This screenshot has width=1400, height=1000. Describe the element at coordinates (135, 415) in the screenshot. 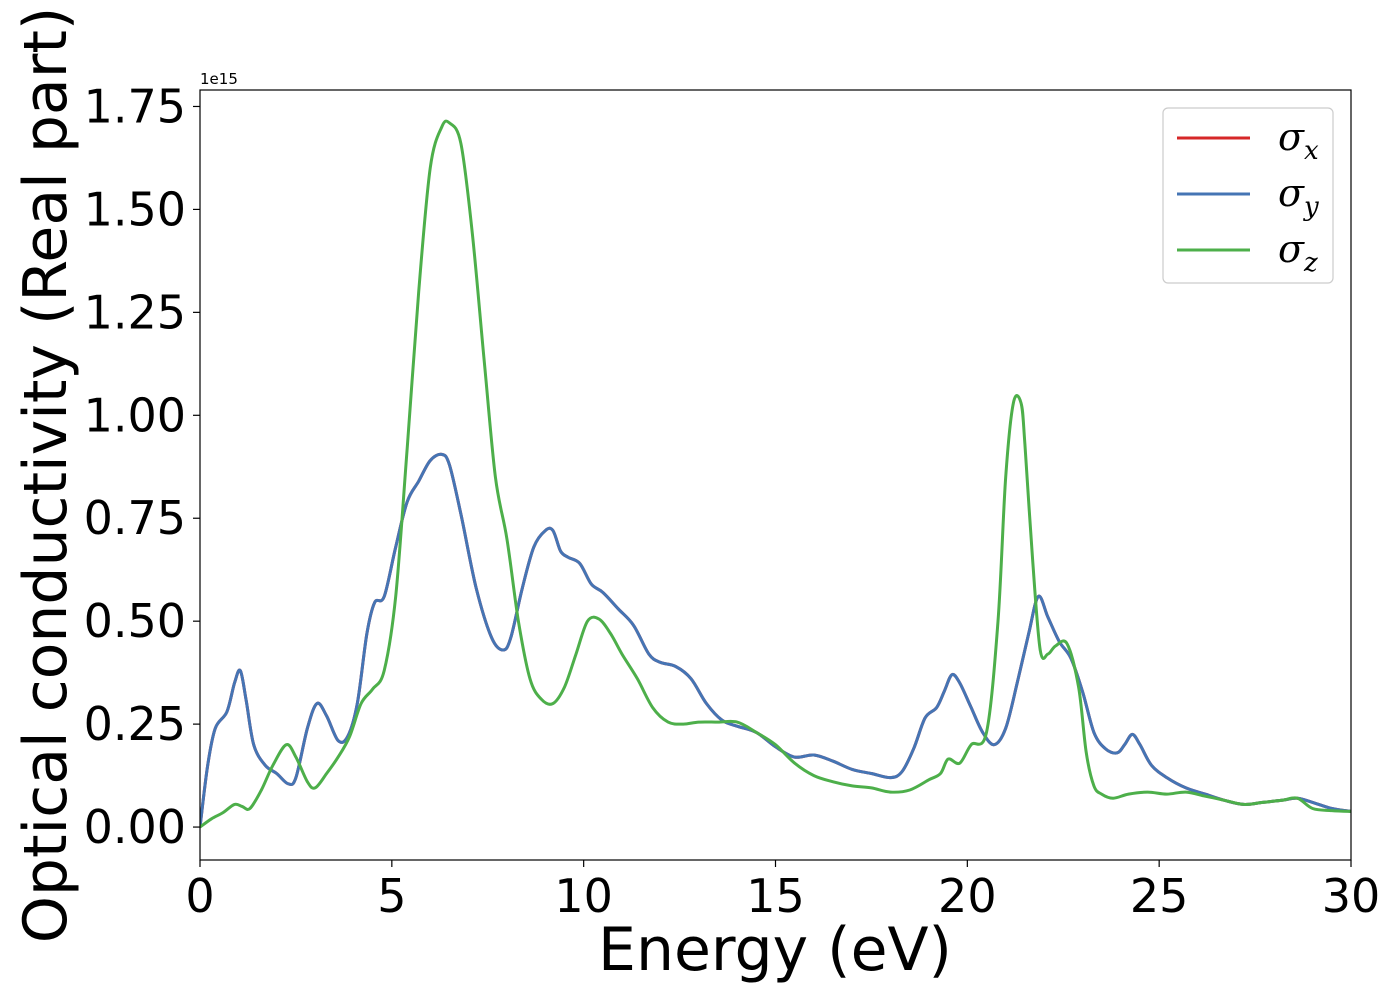

I see `y-tick-label: 1.00` at that location.